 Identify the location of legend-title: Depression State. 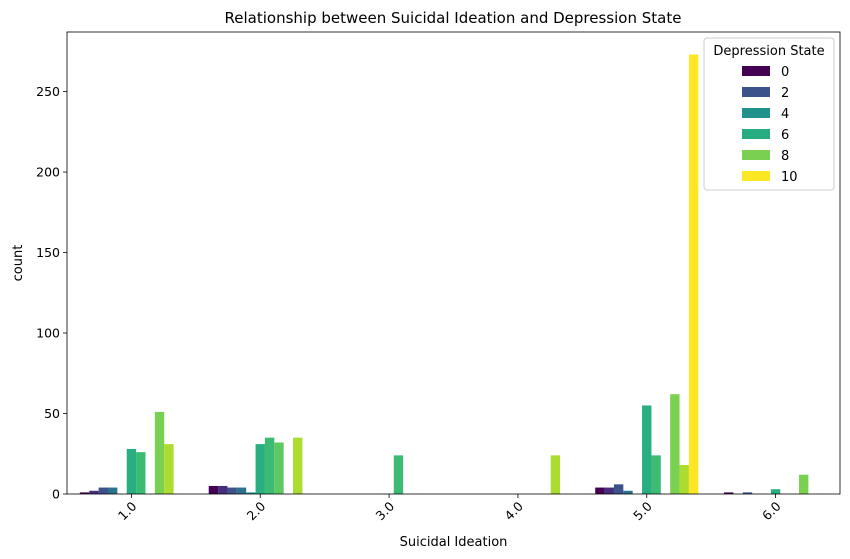
(768, 51).